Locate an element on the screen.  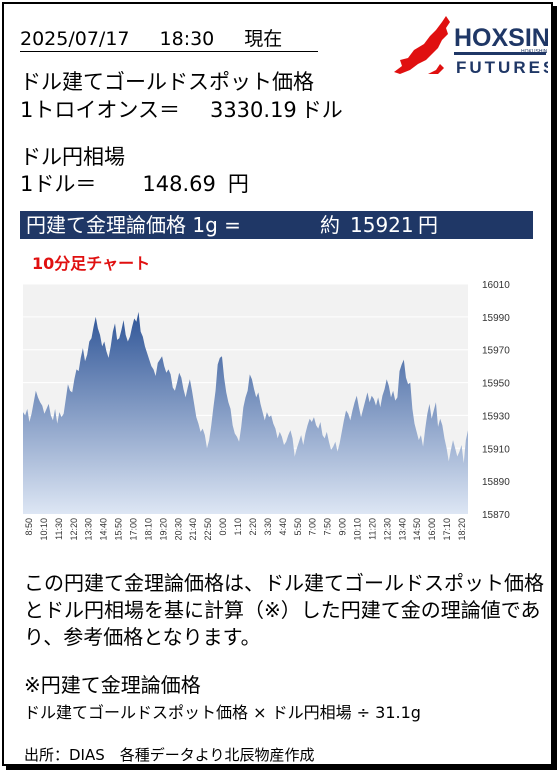
theory-value: 15921 is located at coordinates (382, 225).